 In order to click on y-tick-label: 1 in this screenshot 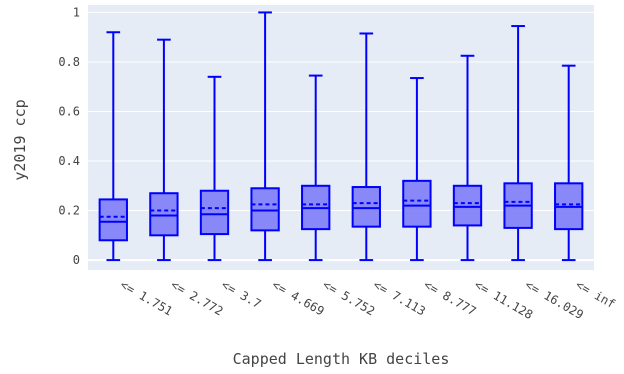, I will do `click(76, 12)`.